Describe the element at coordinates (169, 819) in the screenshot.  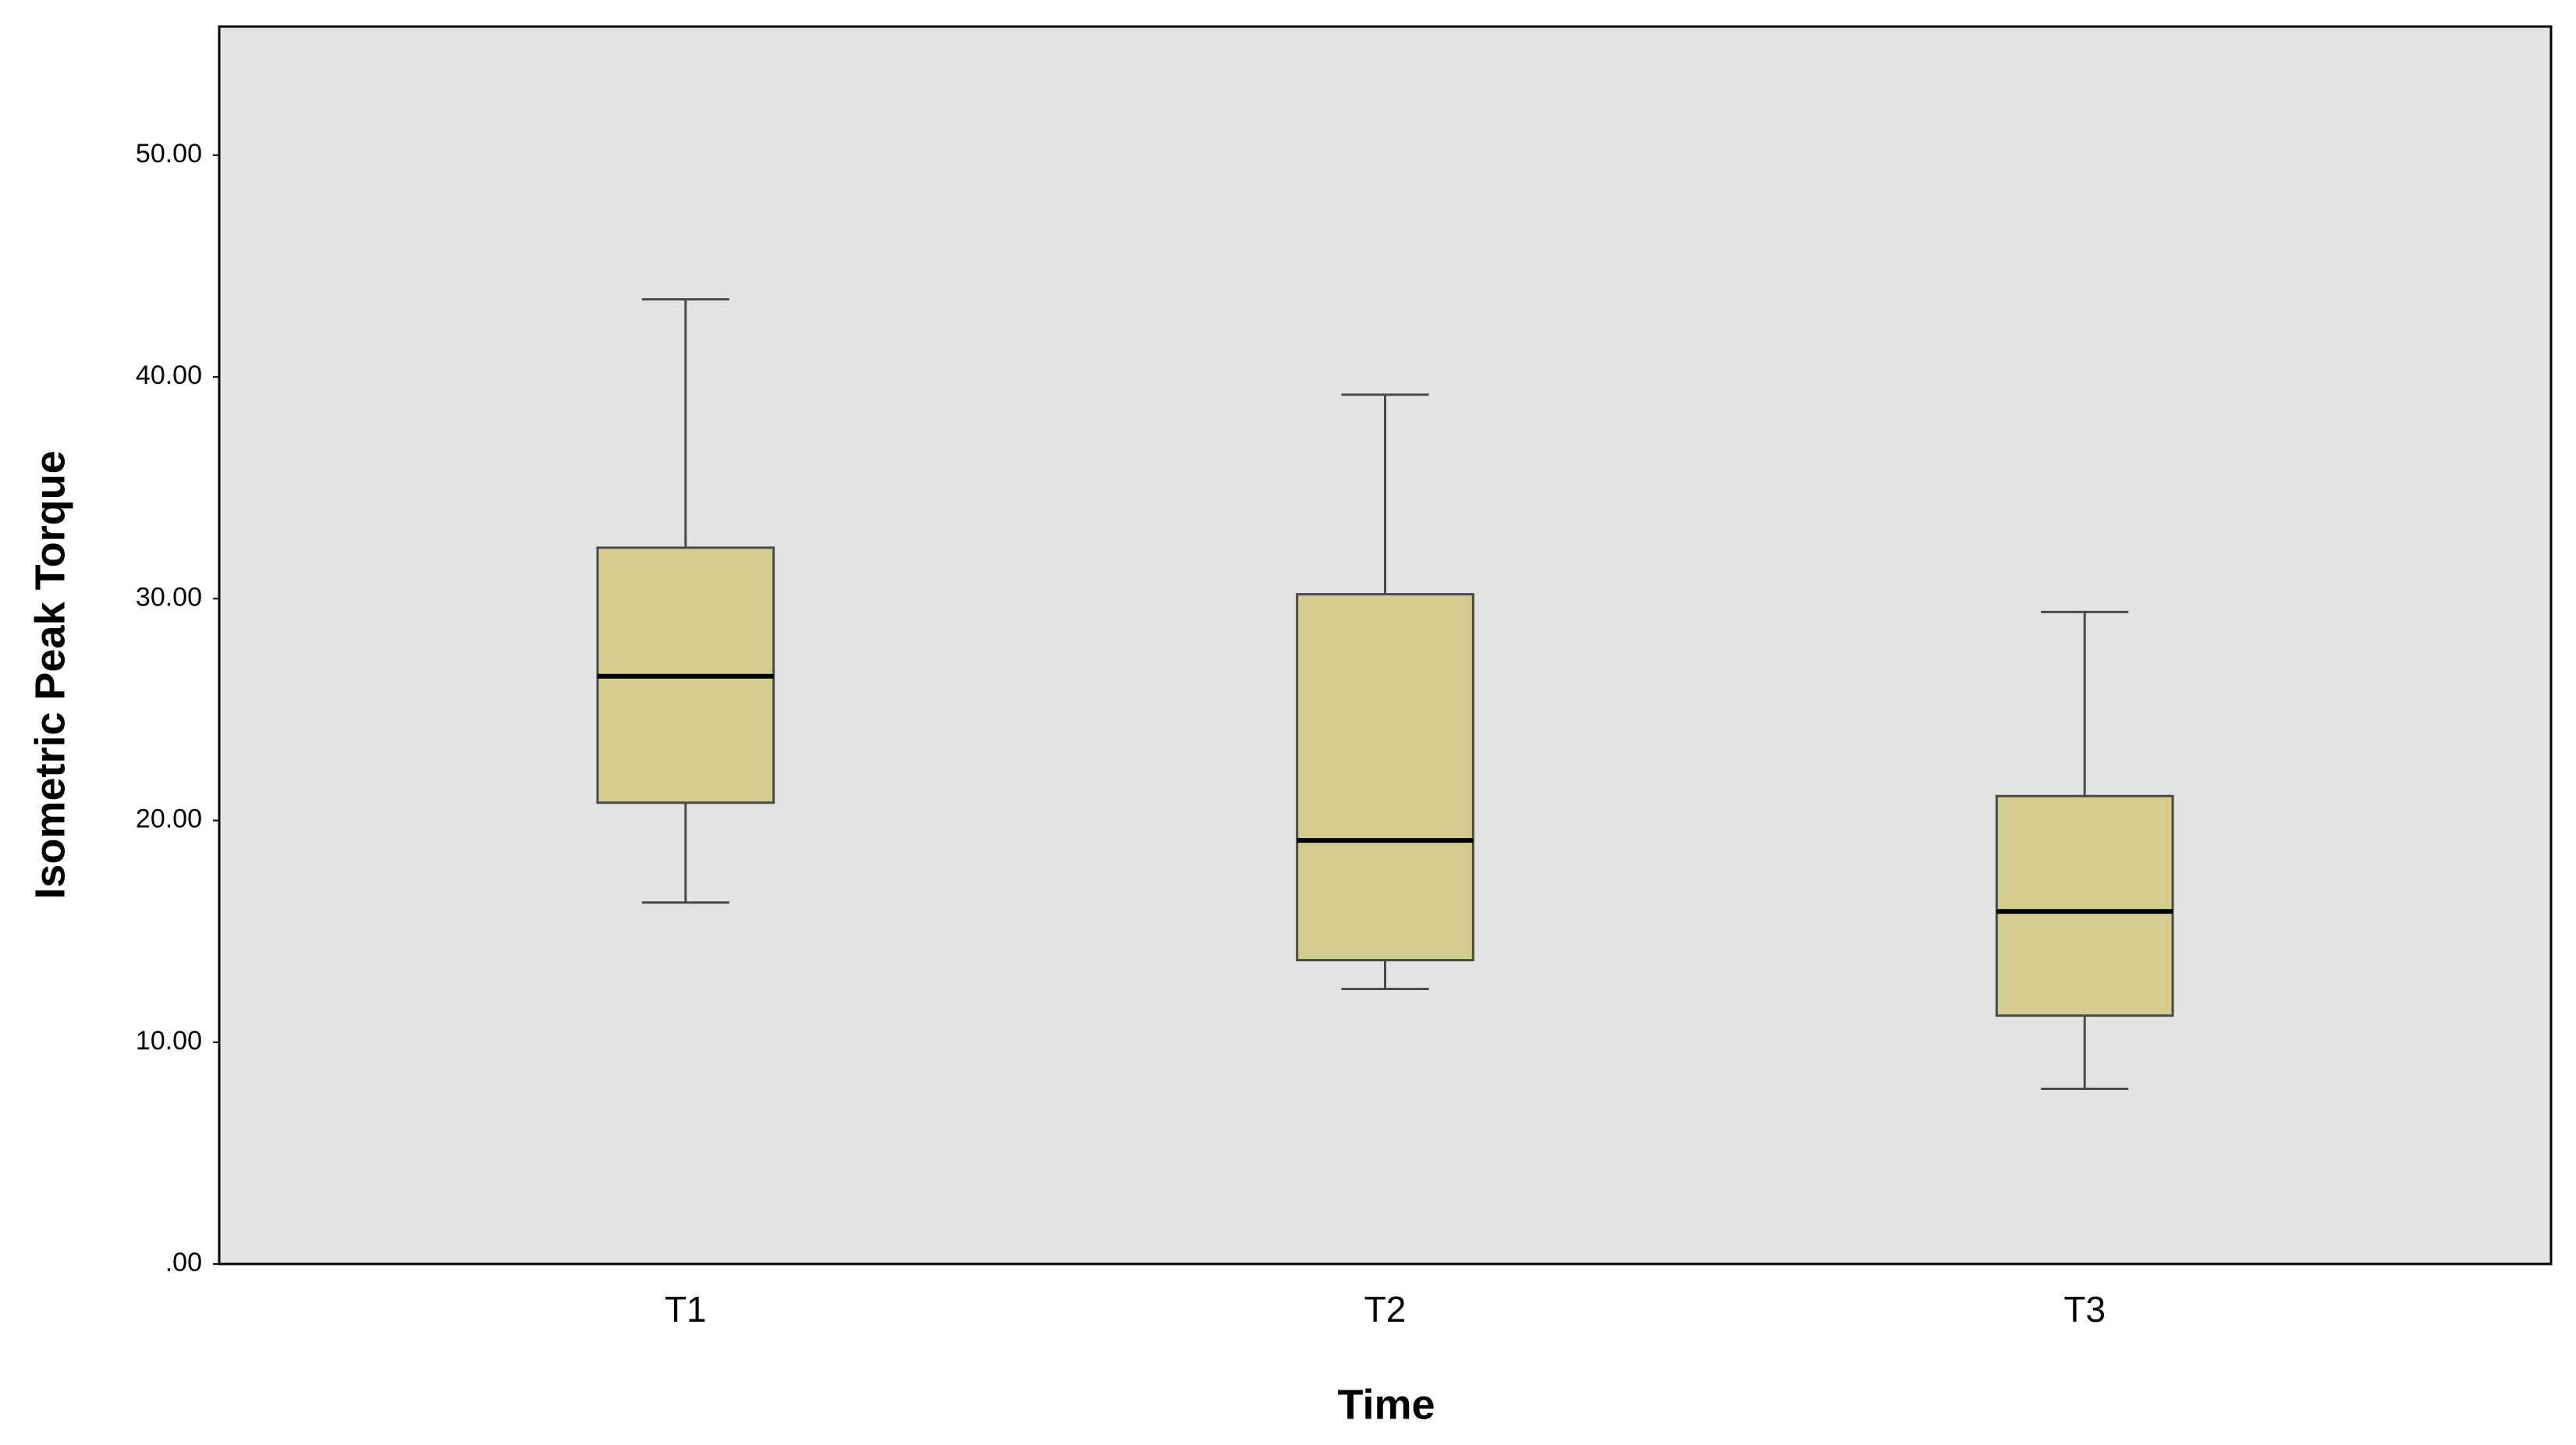
I see `y-tick-label: 20.00` at that location.